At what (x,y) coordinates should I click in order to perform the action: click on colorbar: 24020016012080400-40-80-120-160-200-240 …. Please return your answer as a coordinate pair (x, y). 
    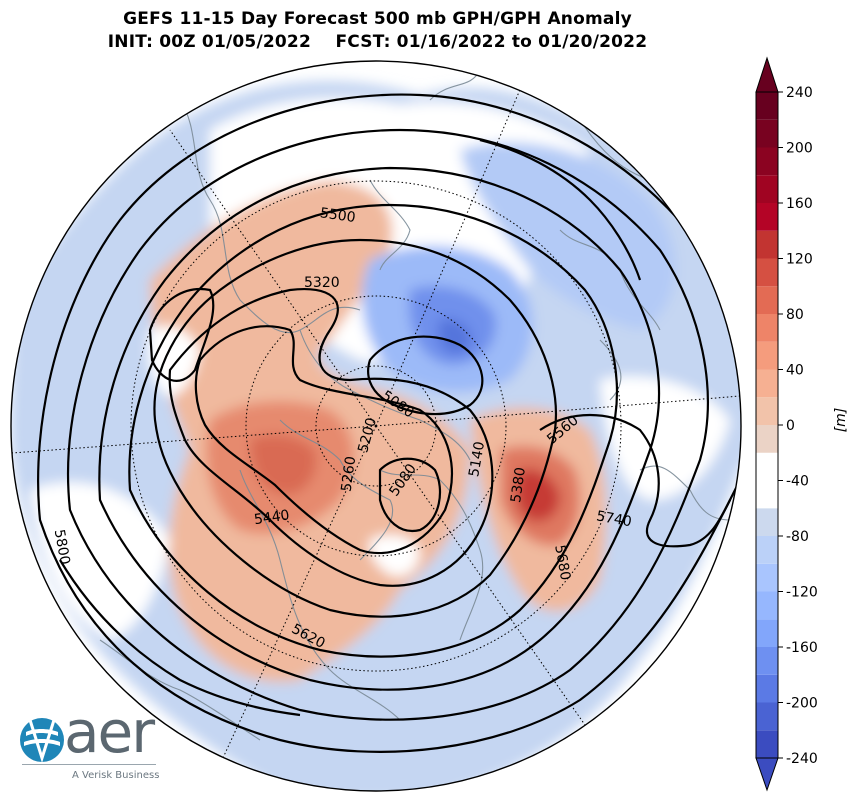
    Looking at the image, I should click on (802, 424).